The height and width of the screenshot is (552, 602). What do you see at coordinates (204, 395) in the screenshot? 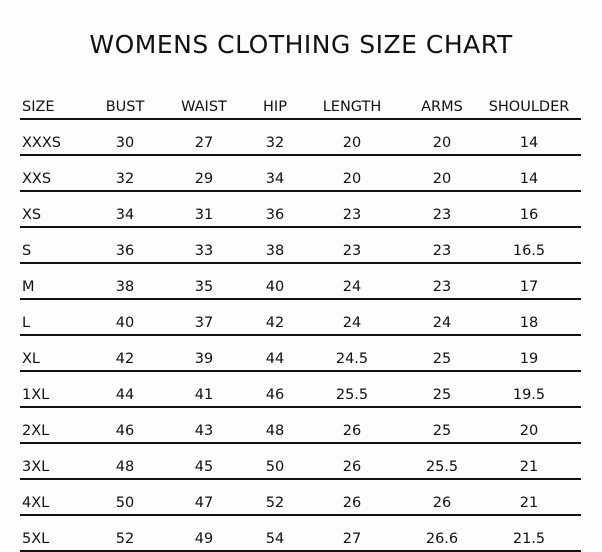
I see `measurement-cell: 41` at bounding box center [204, 395].